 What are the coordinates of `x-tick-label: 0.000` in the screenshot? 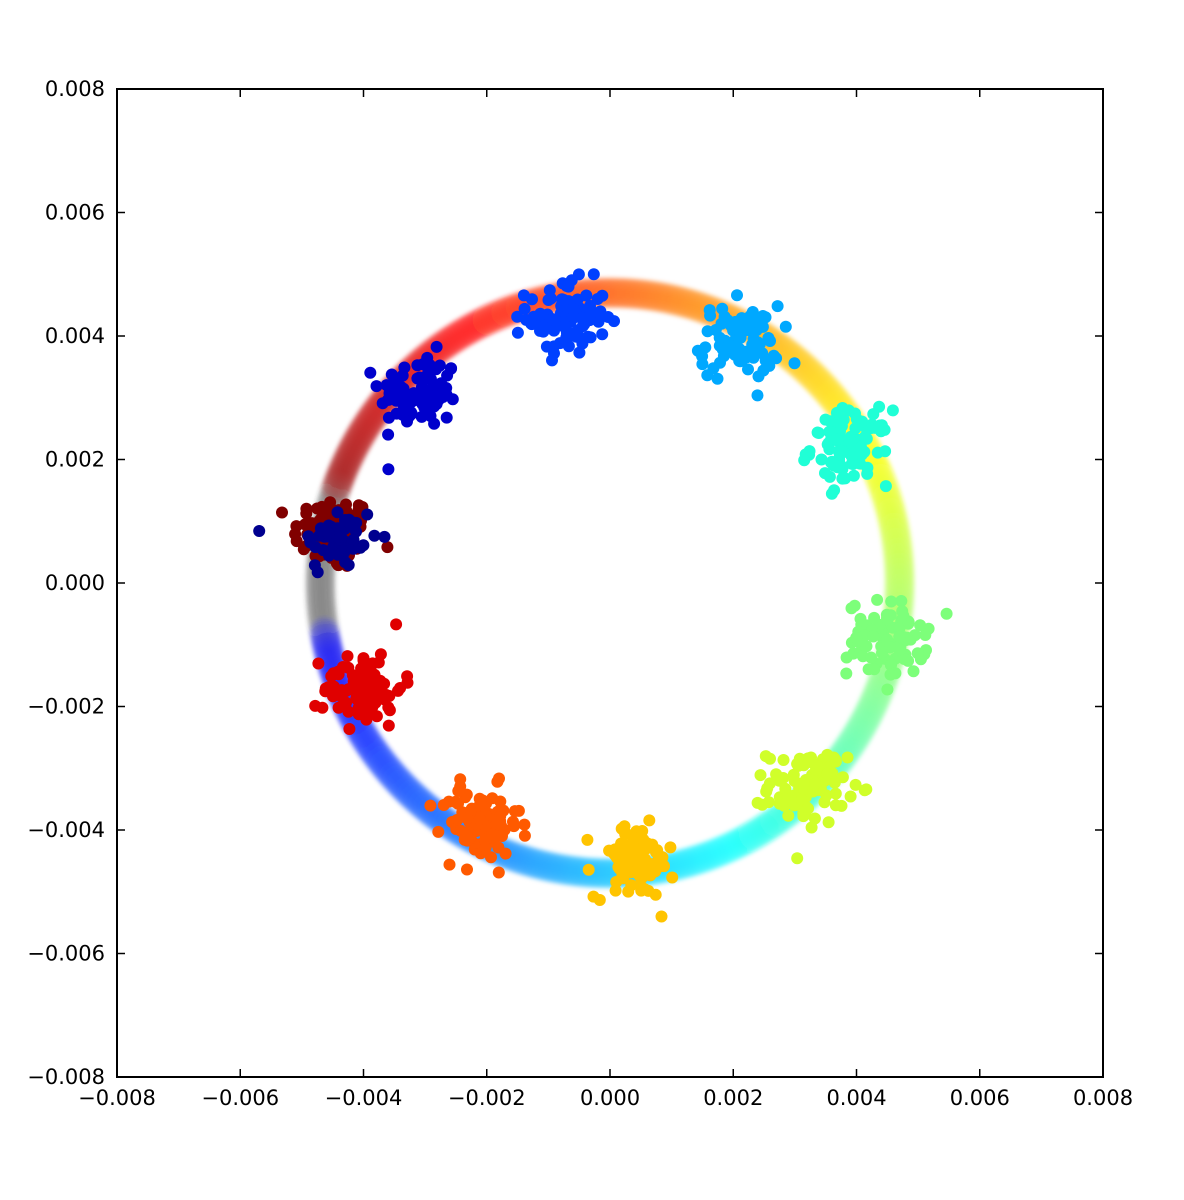 It's located at (610, 1098).